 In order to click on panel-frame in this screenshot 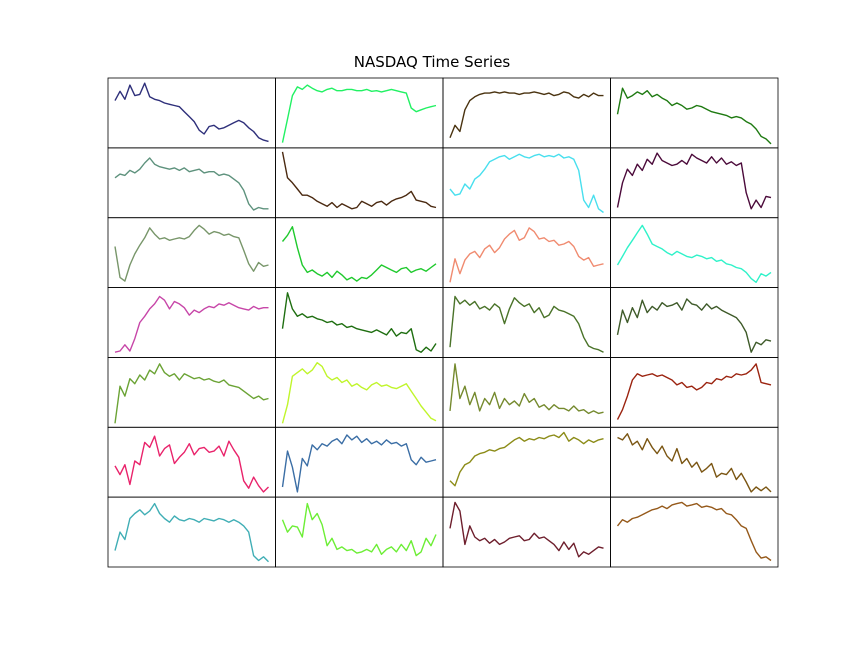, I will do `click(694, 532)`.